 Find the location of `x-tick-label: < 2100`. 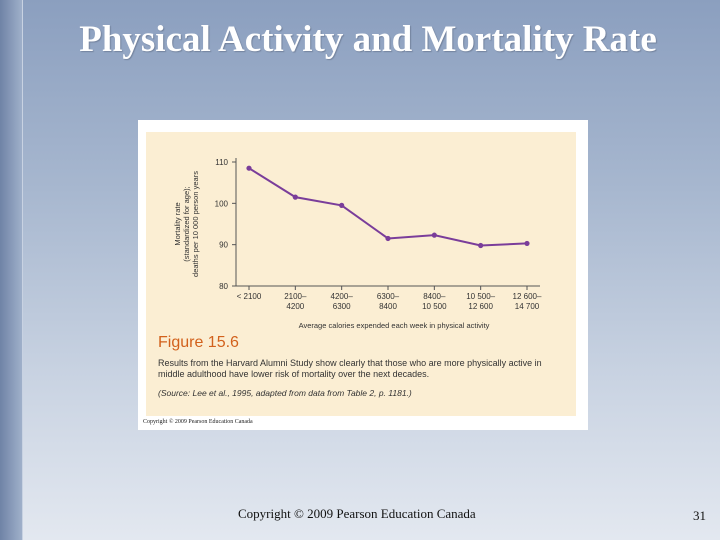

x-tick-label: < 2100 is located at coordinates (249, 296).